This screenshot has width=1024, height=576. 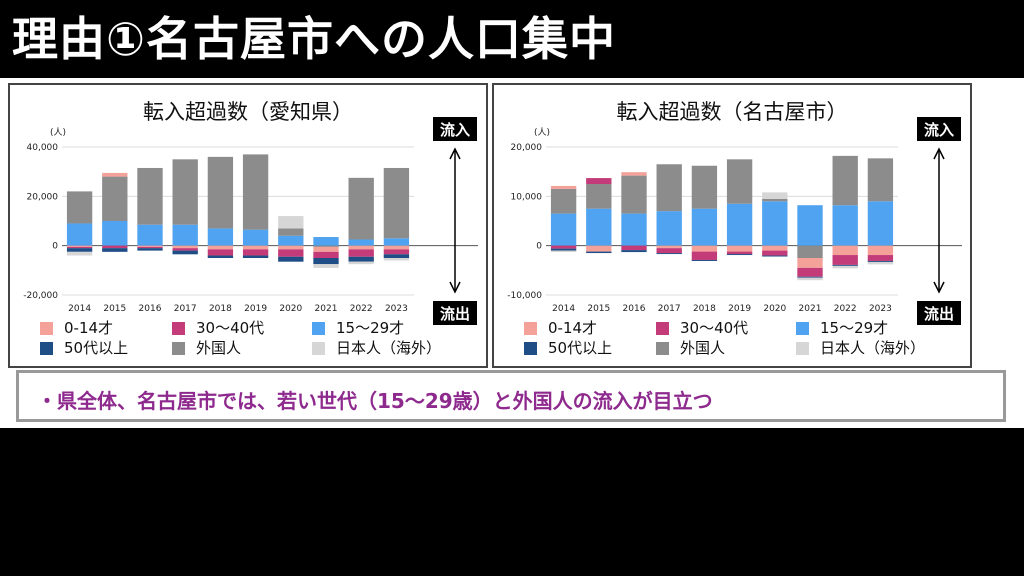 I want to click on bar-age_50plus-2014, so click(x=563, y=249).